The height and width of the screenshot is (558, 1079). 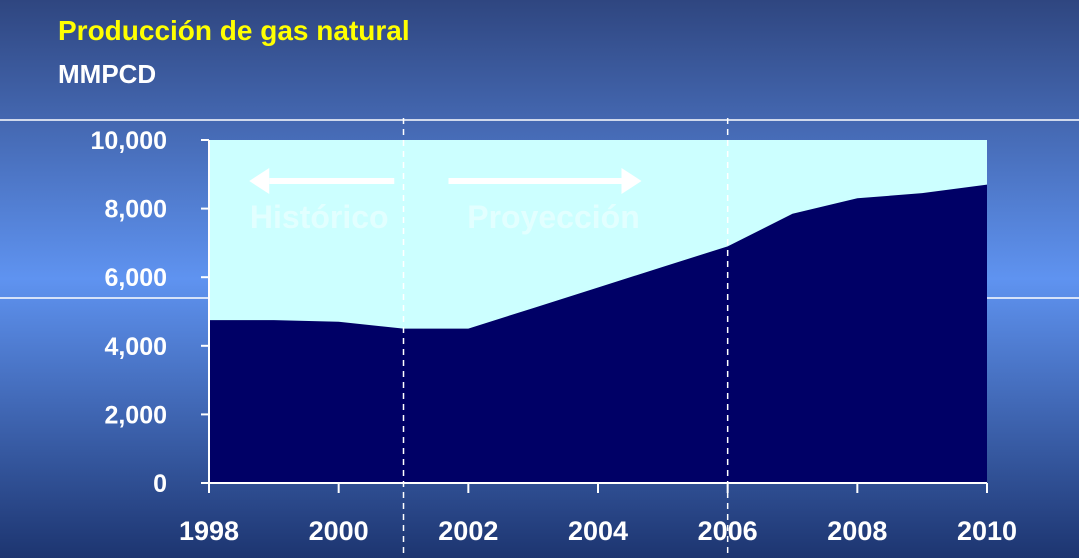 I want to click on x-tick-label: 2008, so click(x=857, y=531).